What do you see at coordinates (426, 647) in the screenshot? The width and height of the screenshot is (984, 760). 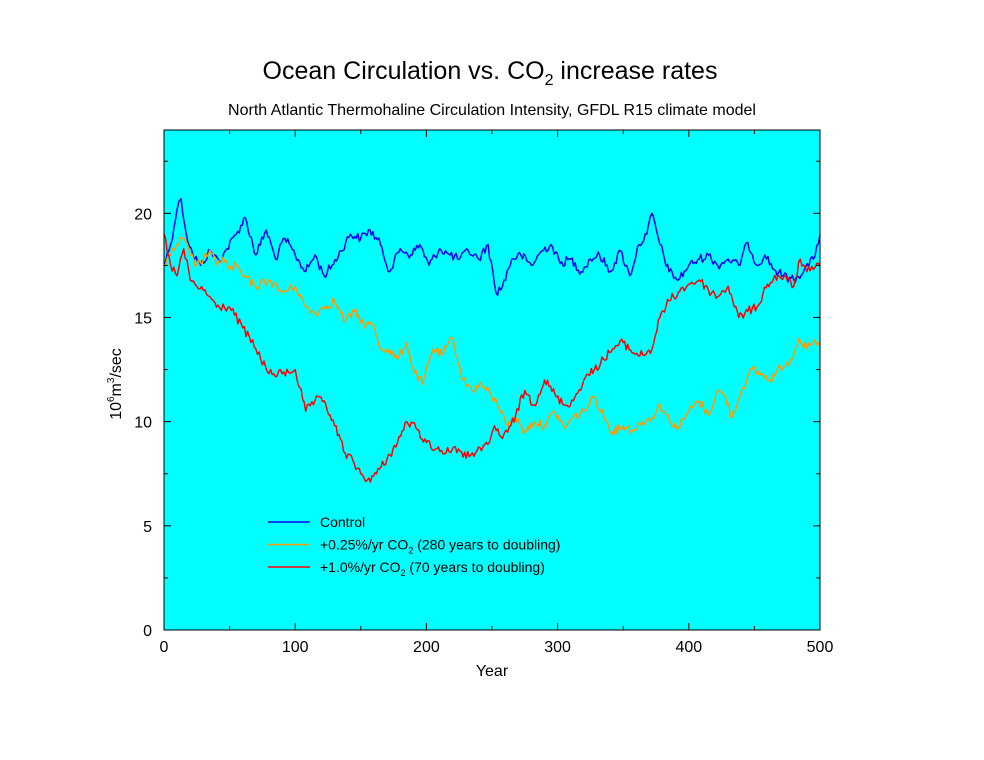 I see `x-tick-label: 200` at bounding box center [426, 647].